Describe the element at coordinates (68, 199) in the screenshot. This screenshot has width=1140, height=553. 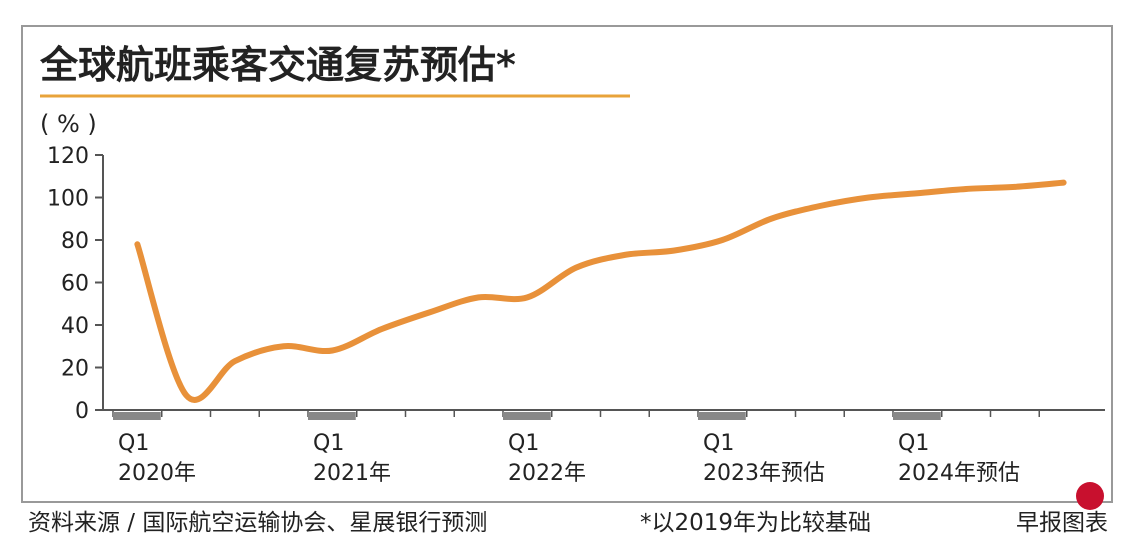
I see `y-tick-label: 100` at that location.